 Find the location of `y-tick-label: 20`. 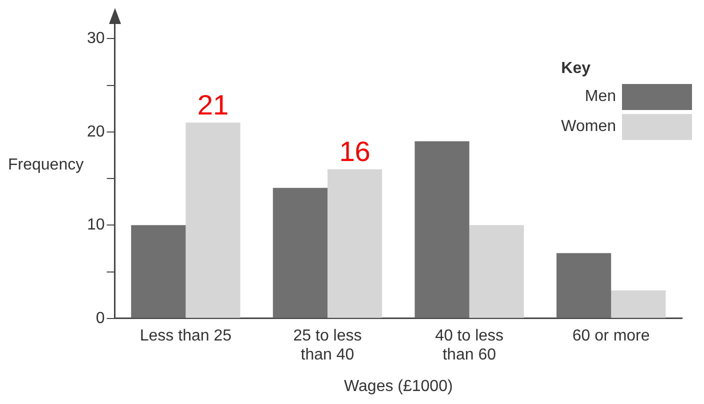

y-tick-label: 20 is located at coordinates (96, 131).